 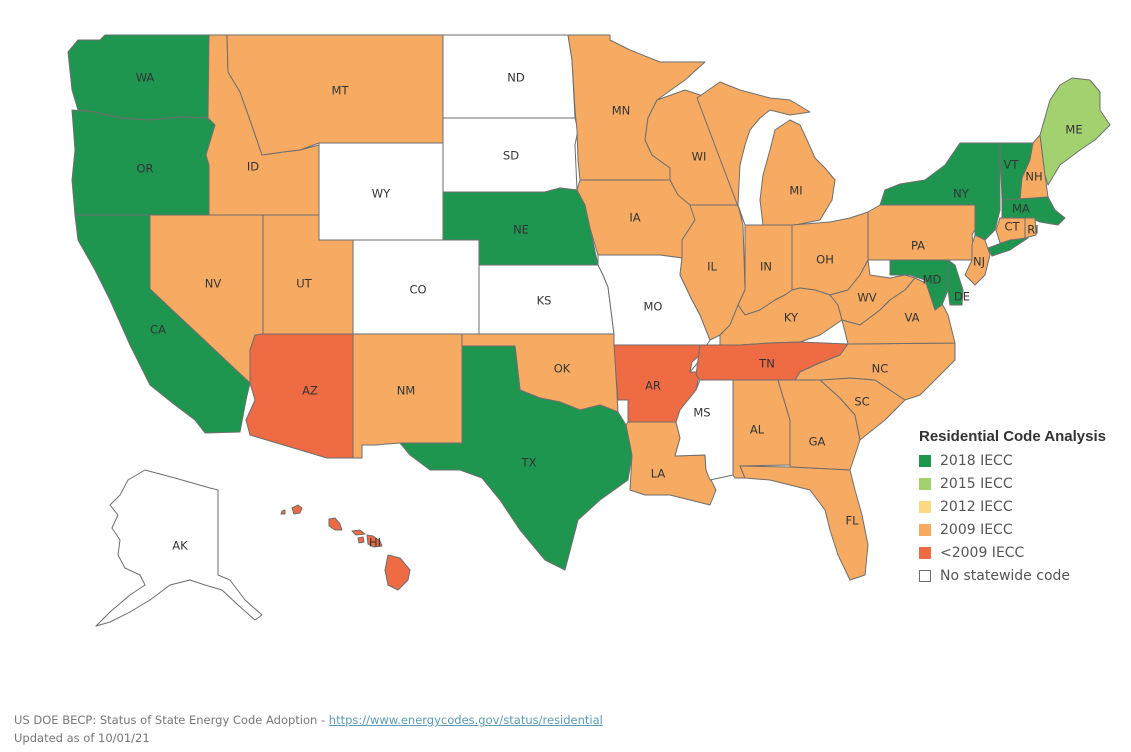 What do you see at coordinates (213, 284) in the screenshot?
I see `label-NV: NV` at bounding box center [213, 284].